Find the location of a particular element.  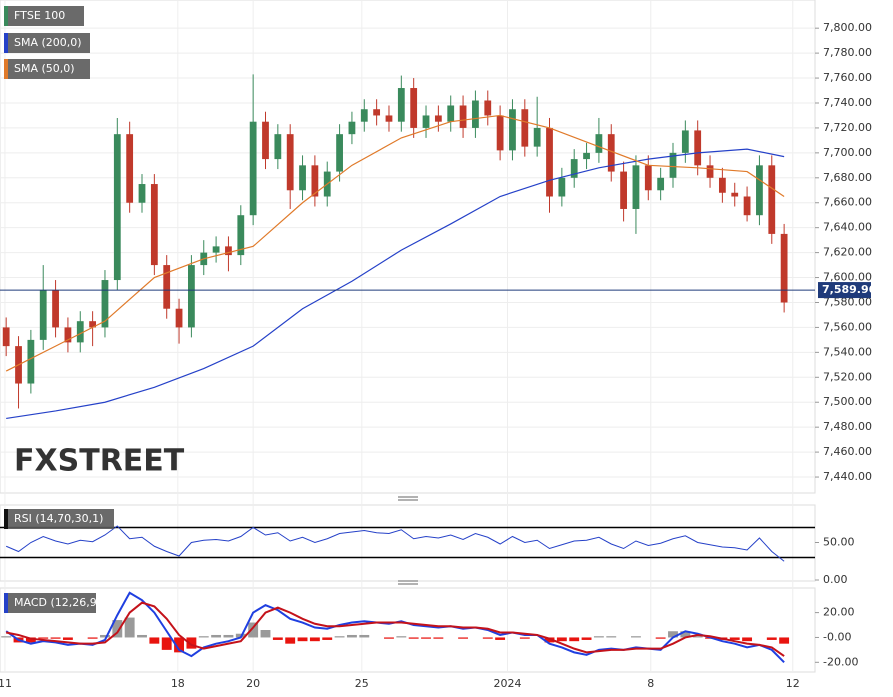

y-tick-label: 7,600.00 is located at coordinates (847, 277).